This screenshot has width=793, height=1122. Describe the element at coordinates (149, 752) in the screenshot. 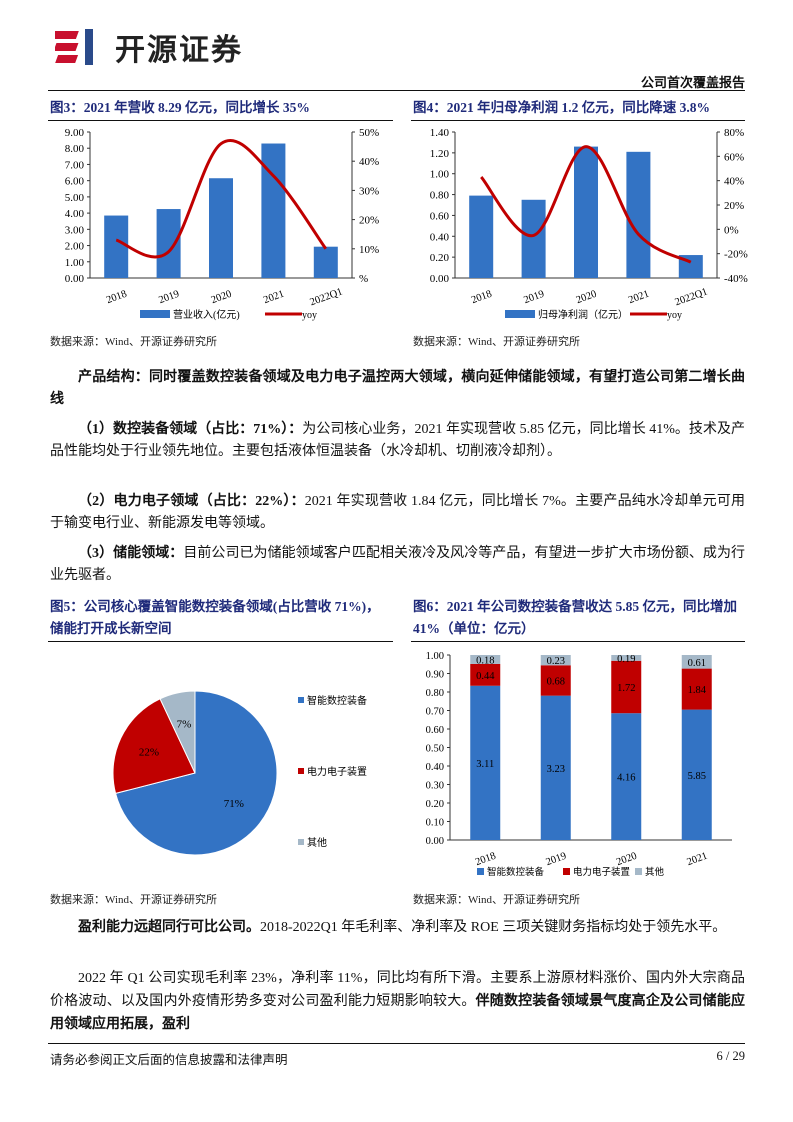

I see `pie-data-label: 22%` at that location.